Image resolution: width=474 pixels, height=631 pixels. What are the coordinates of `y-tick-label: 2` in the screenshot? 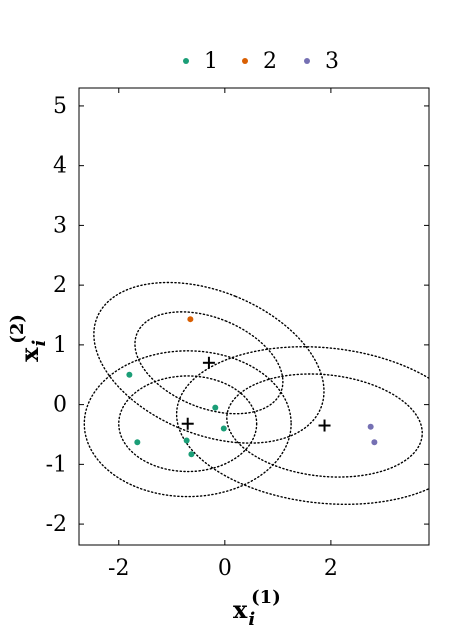 It's located at (60, 285).